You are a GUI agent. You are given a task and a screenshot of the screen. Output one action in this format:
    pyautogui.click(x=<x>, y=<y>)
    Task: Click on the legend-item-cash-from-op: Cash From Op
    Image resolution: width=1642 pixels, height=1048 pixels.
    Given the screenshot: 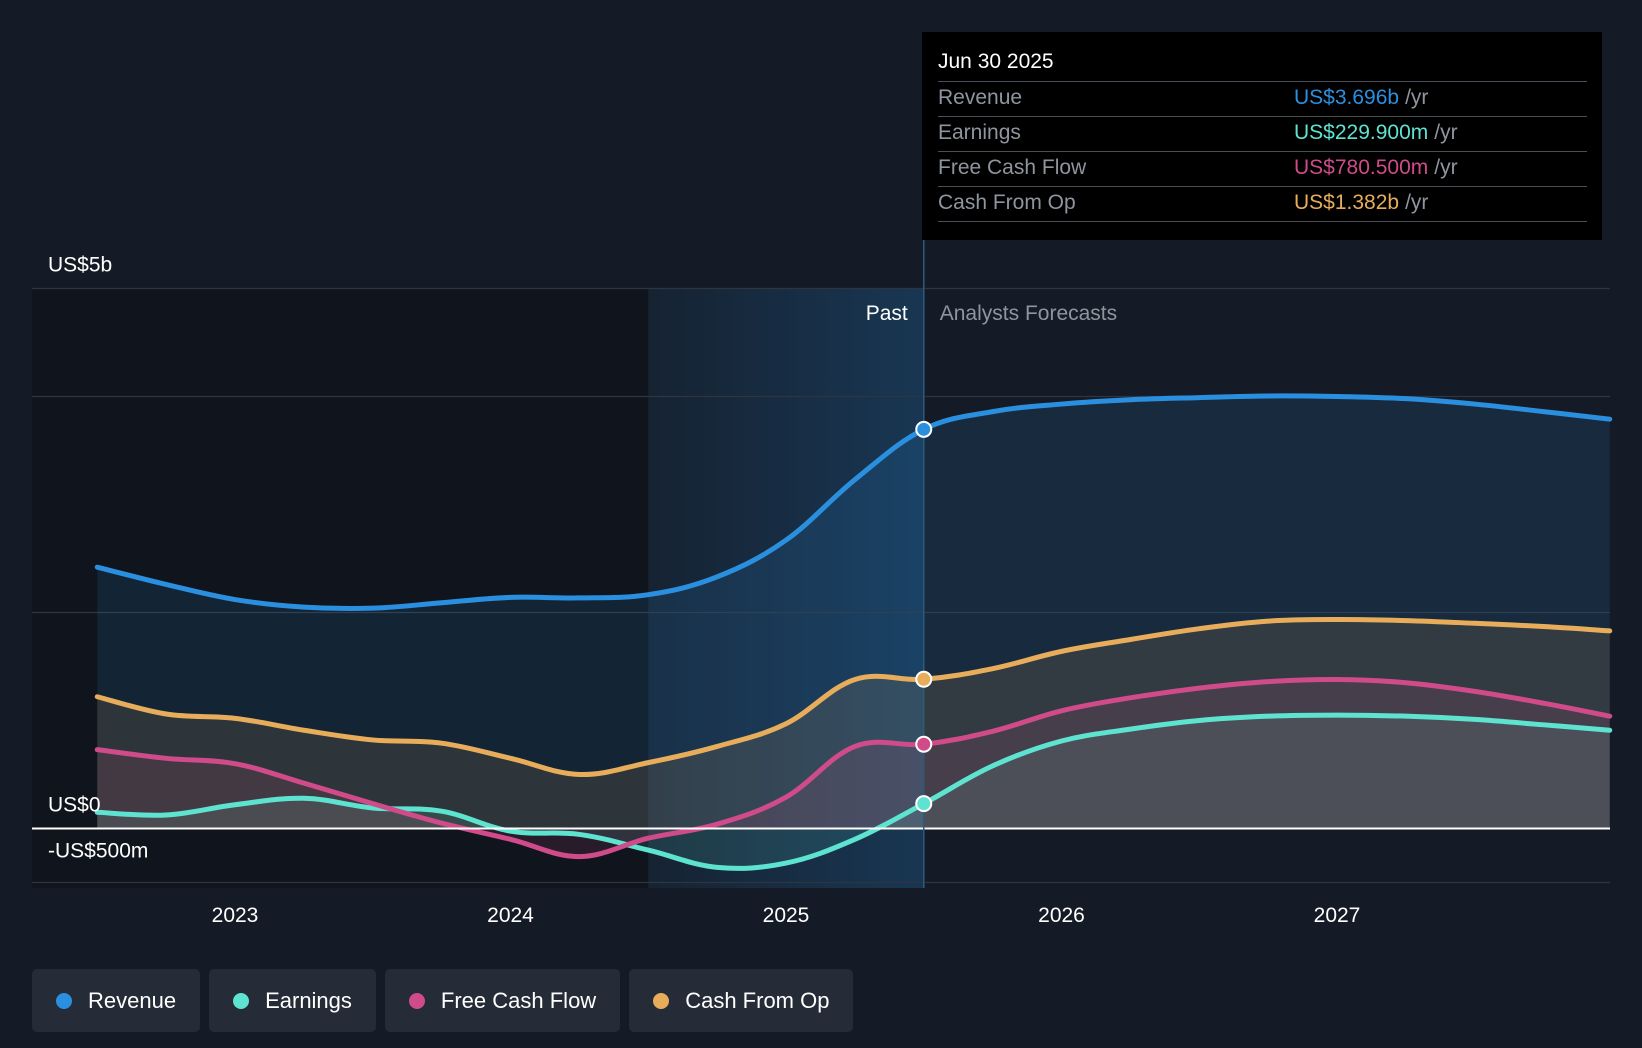 What is the action you would take?
    pyautogui.click(x=741, y=1000)
    